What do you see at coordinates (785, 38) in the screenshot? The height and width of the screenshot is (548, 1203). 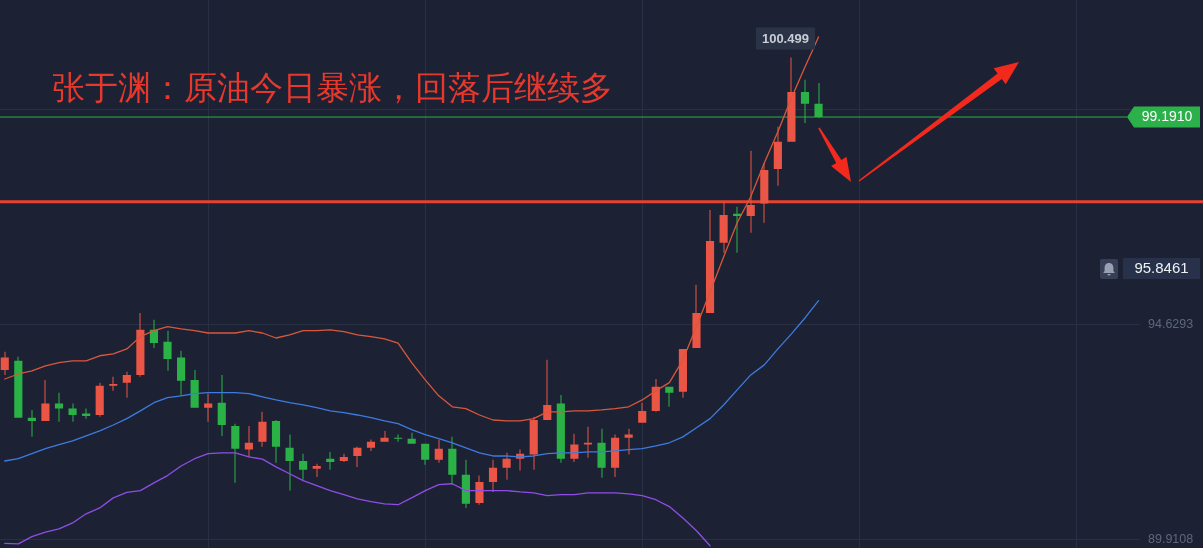 I see `annotation: 100.499` at bounding box center [785, 38].